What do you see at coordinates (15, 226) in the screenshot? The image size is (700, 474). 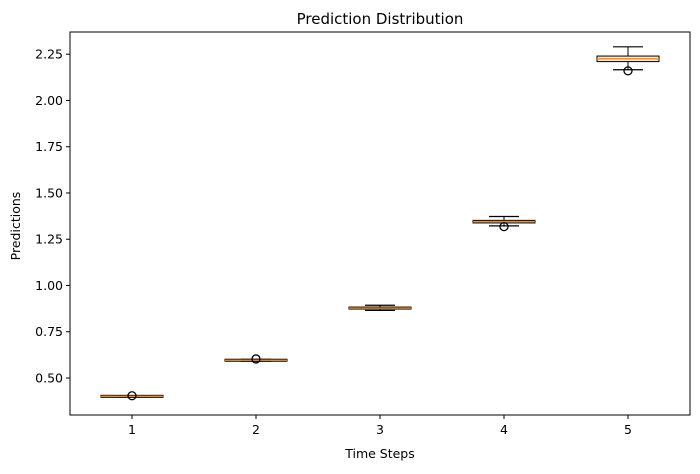 I see `y-axis-label: Predictions` at bounding box center [15, 226].